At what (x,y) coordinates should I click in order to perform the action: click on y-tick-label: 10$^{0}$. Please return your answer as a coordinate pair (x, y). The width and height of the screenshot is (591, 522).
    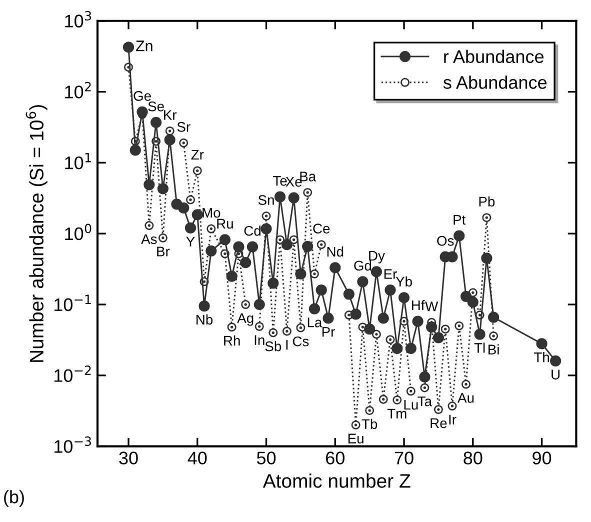
    Looking at the image, I should click on (78, 232).